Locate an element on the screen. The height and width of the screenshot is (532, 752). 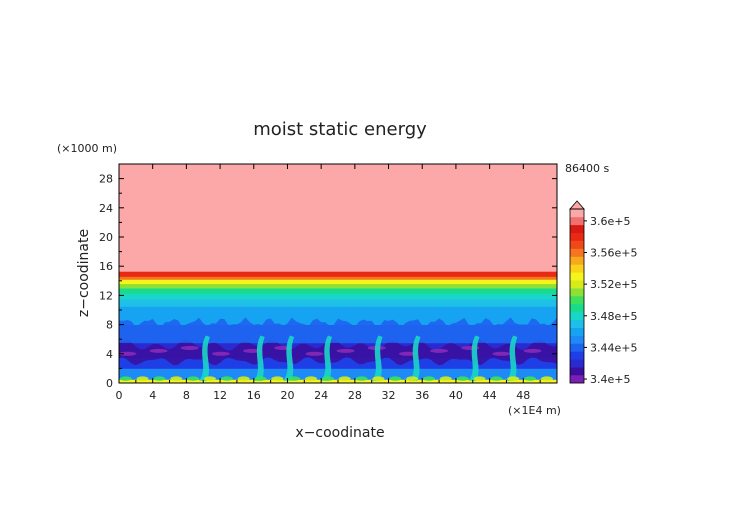
boundary-layer-edge is located at coordinates (338, 330).